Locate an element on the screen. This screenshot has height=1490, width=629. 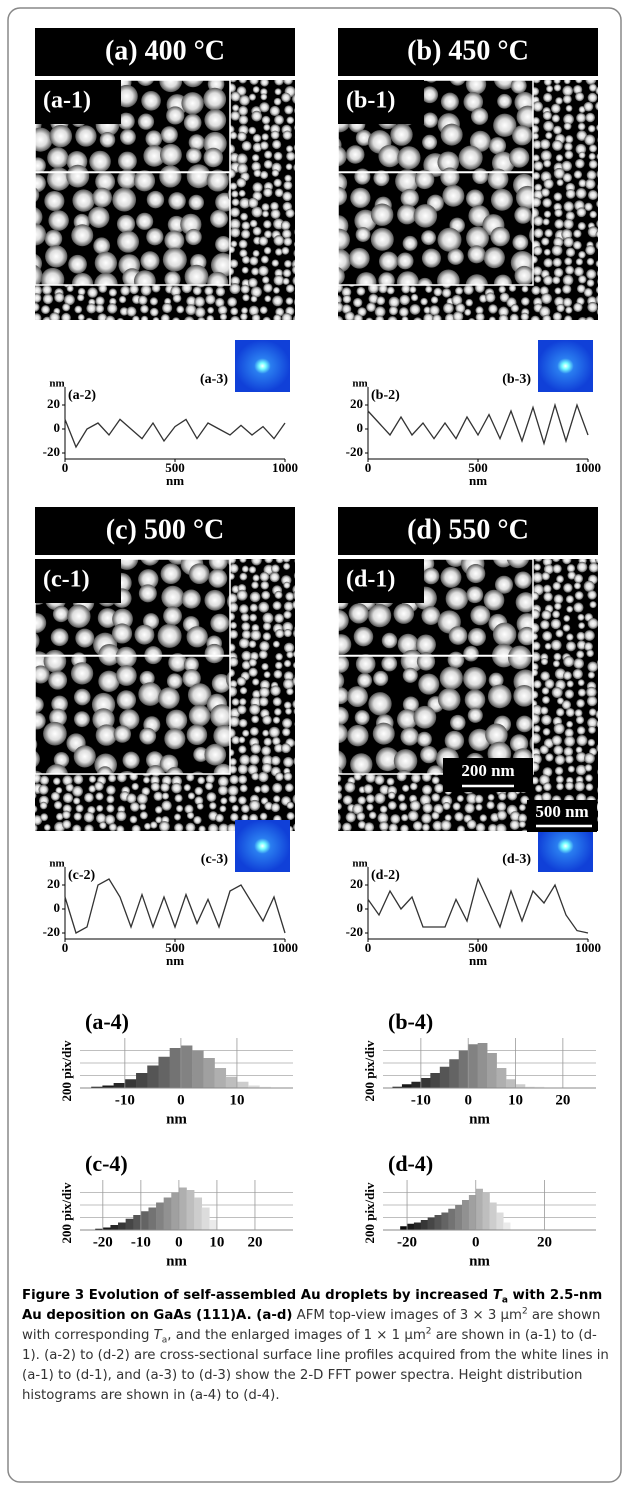
profile-curve is located at coordinates (175, 433).